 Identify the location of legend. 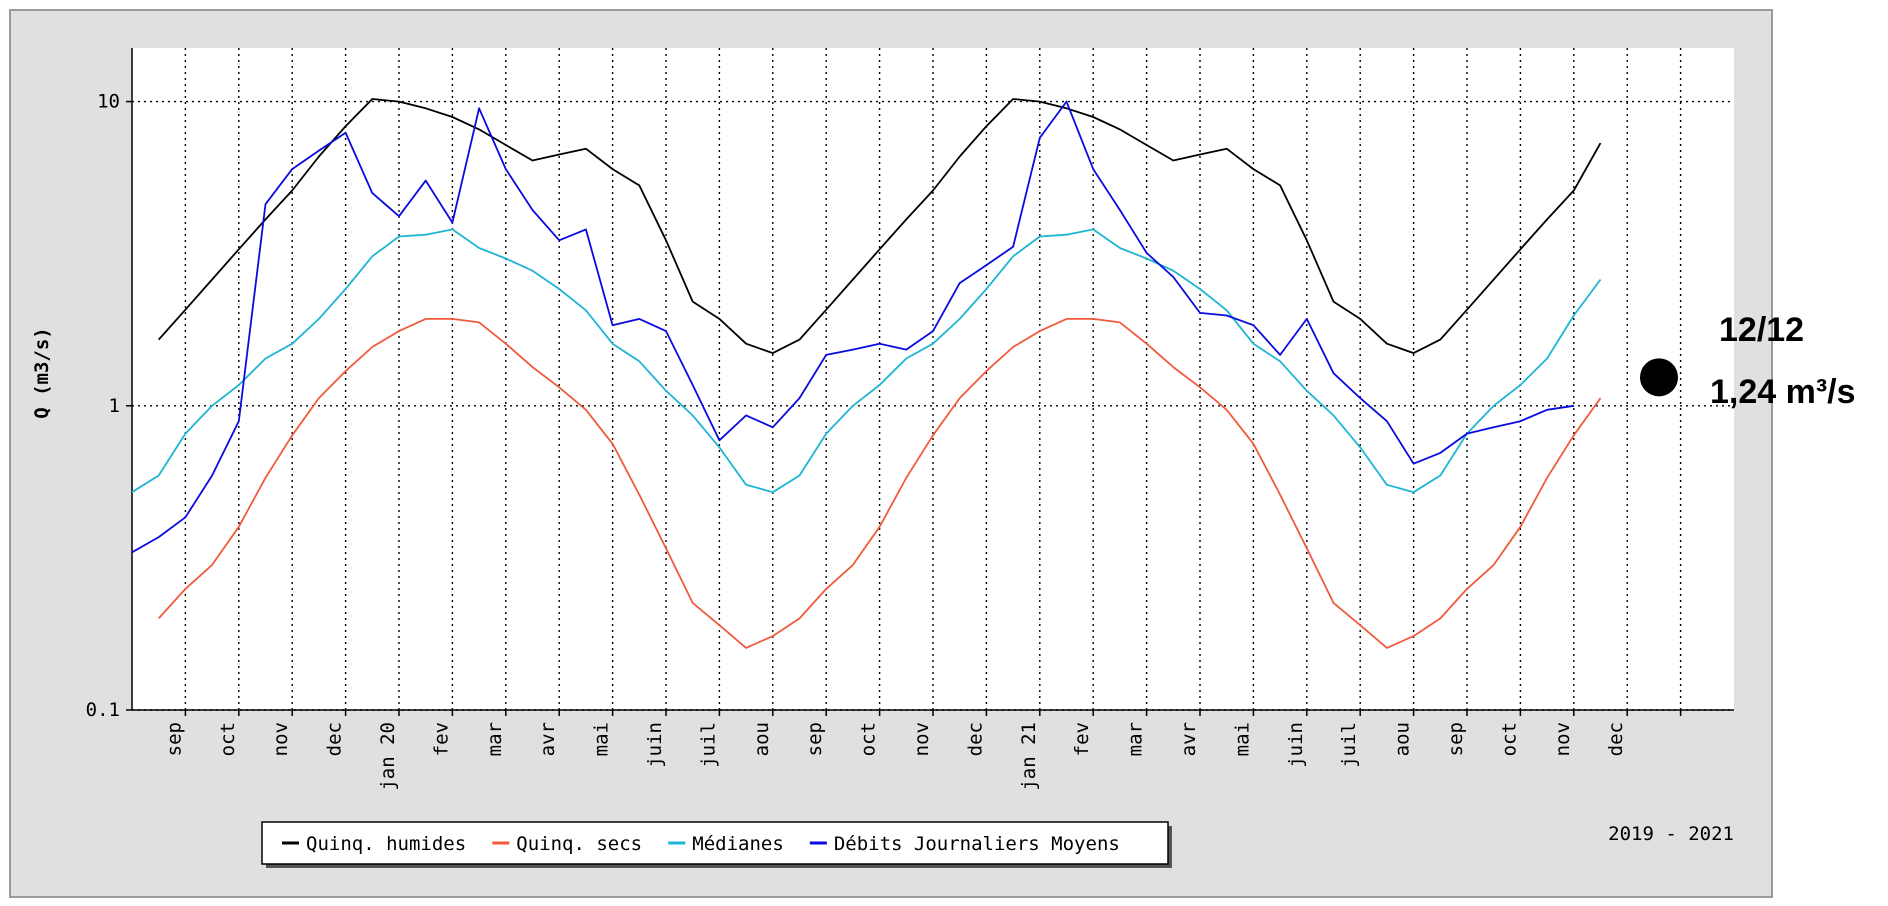
(715, 843).